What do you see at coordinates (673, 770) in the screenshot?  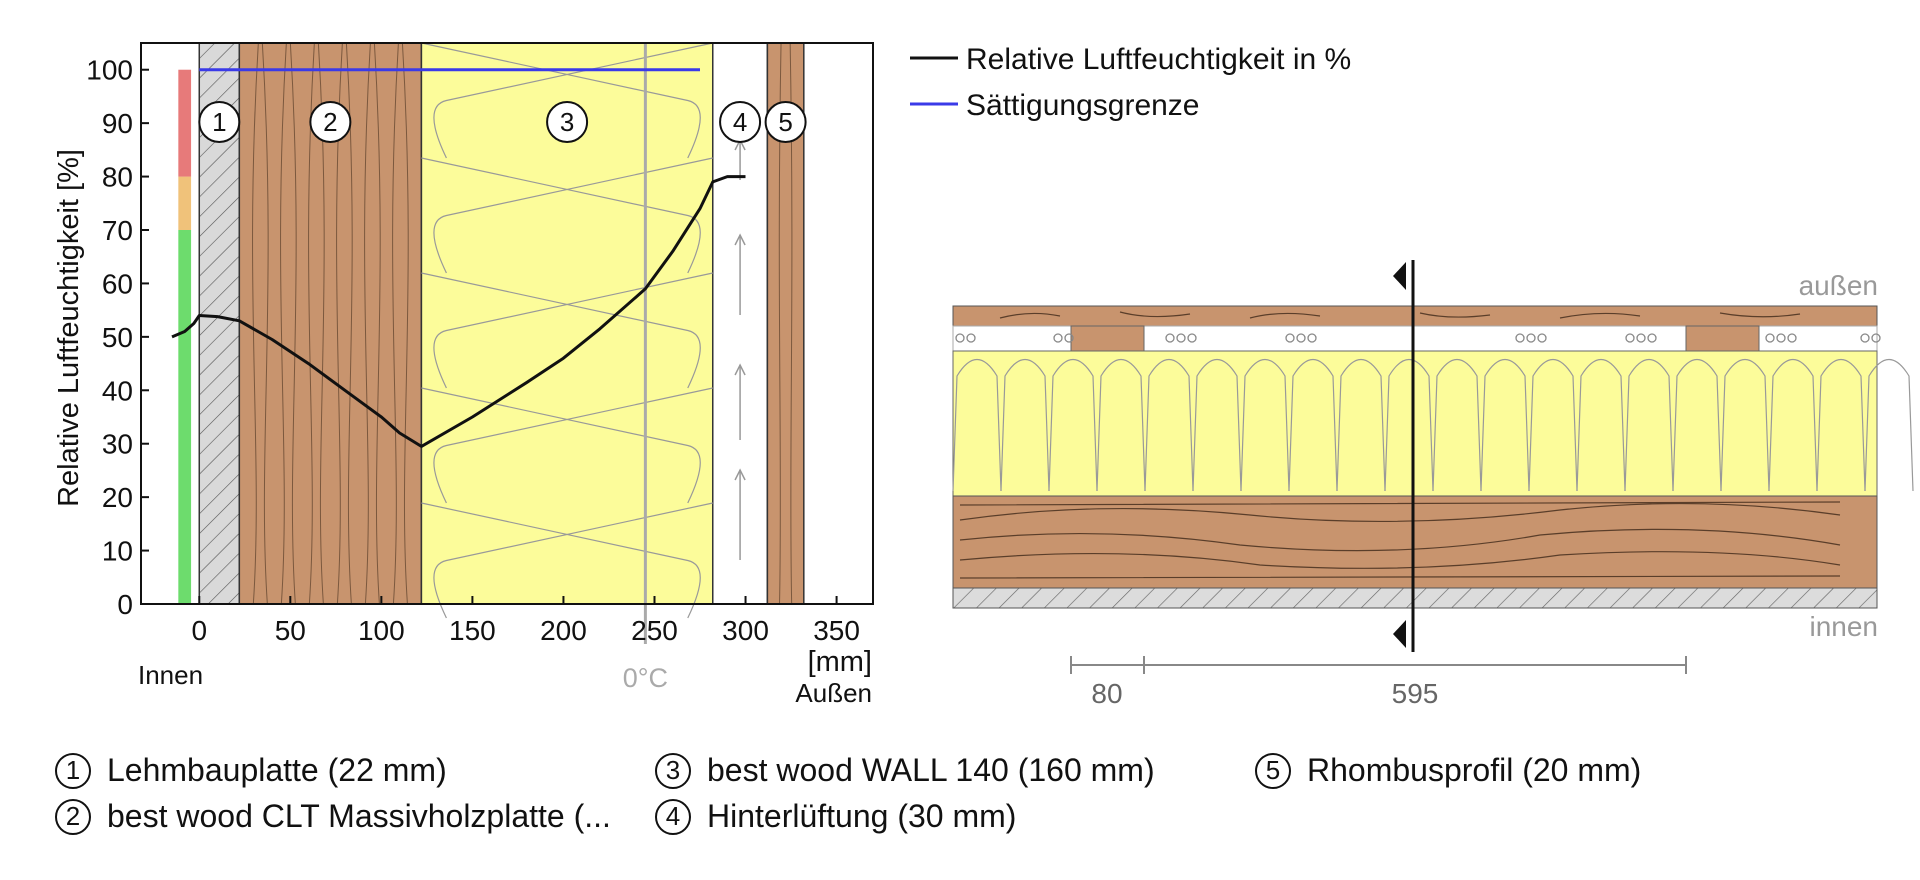 I see `legend-number-3: 3` at bounding box center [673, 770].